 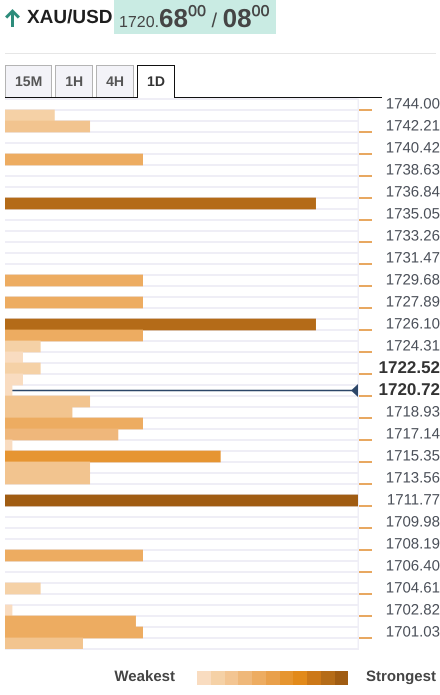 I want to click on y-tick-label: 1722.52, so click(x=409, y=368).